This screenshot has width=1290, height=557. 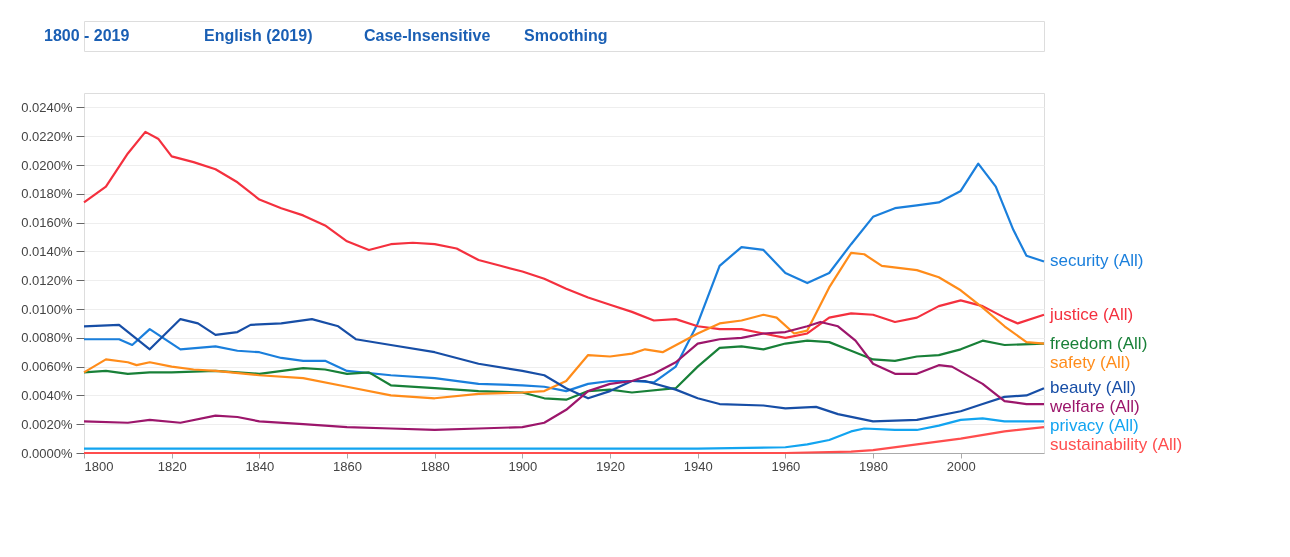 What do you see at coordinates (47, 309) in the screenshot?
I see `y-tick-label: 0.0100%` at bounding box center [47, 309].